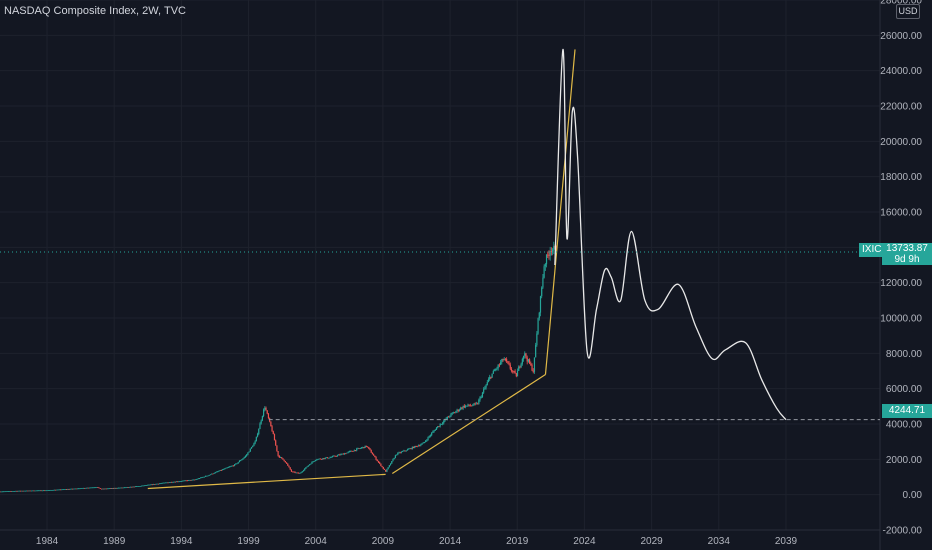 This screenshot has width=932, height=550. I want to click on x-tick-label: 2029, so click(651, 541).